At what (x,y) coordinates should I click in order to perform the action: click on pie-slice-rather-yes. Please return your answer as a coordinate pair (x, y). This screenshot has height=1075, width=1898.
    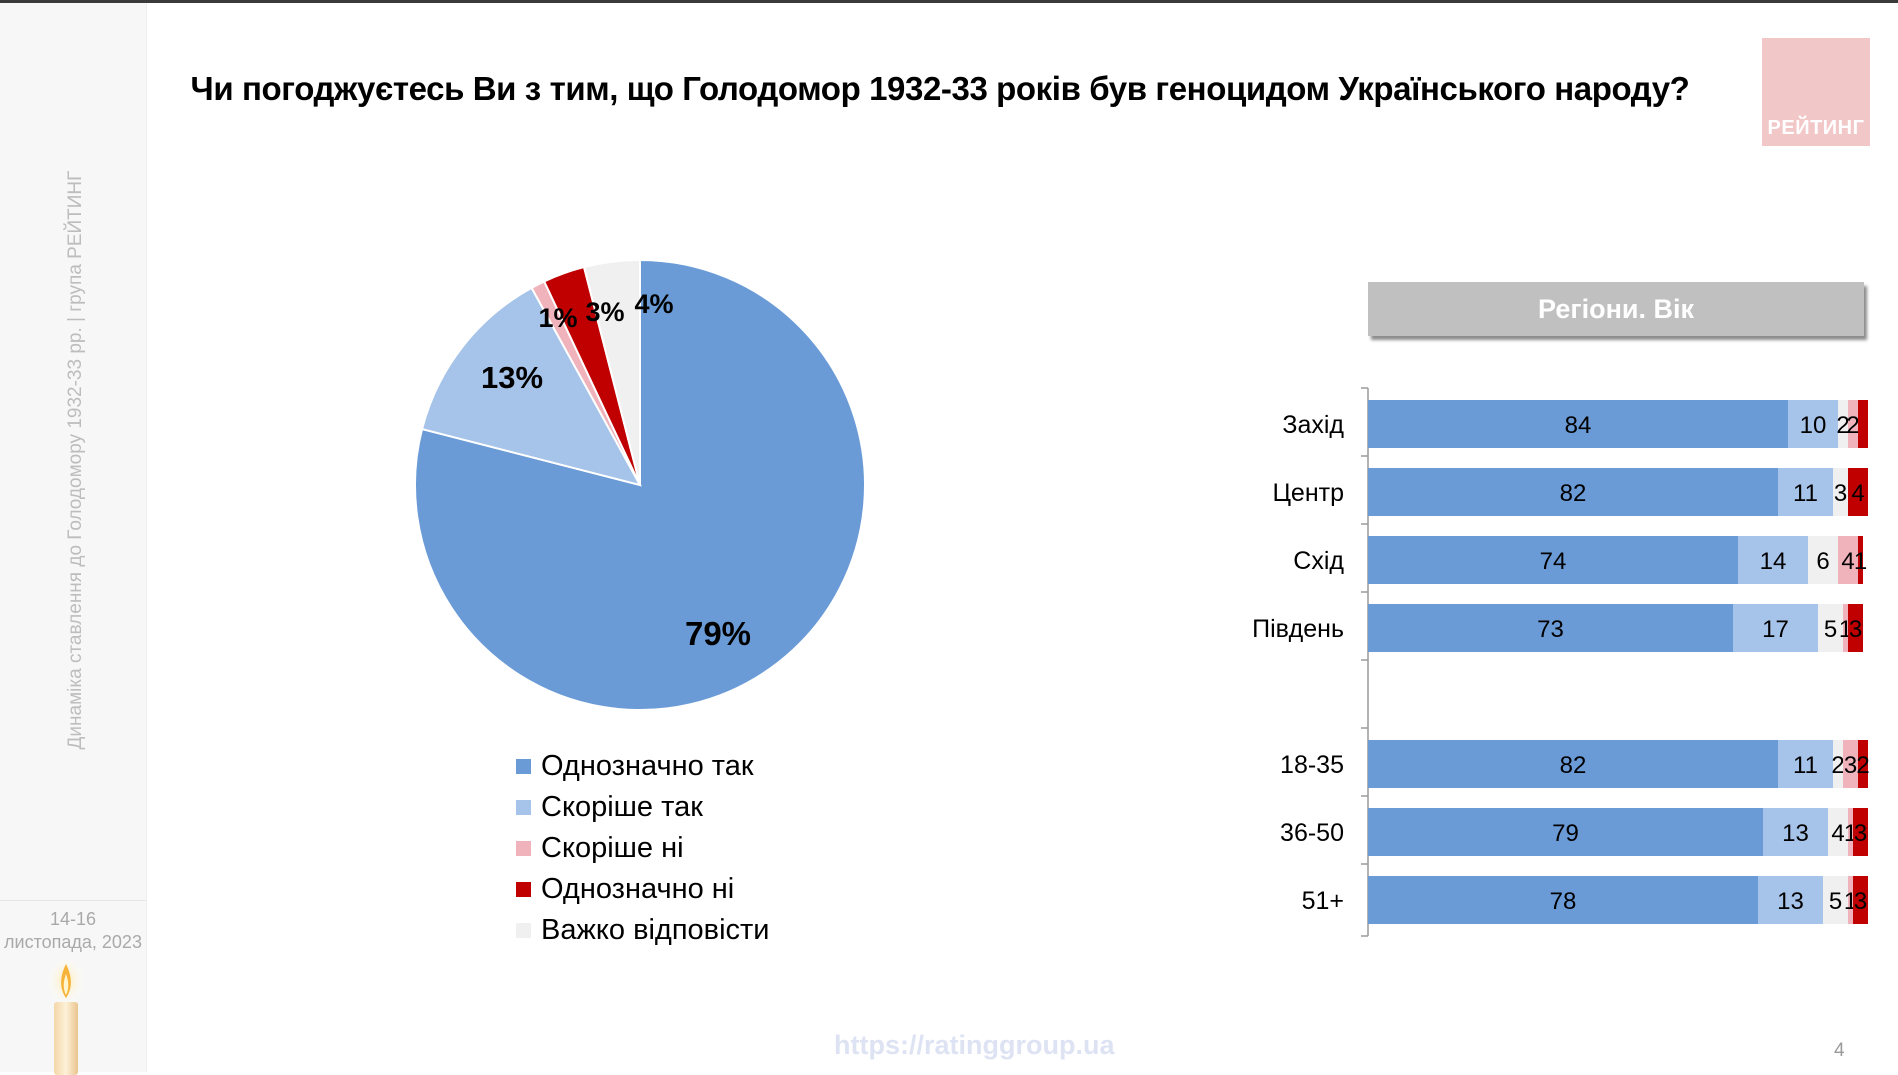
    Looking at the image, I should click on (531, 386).